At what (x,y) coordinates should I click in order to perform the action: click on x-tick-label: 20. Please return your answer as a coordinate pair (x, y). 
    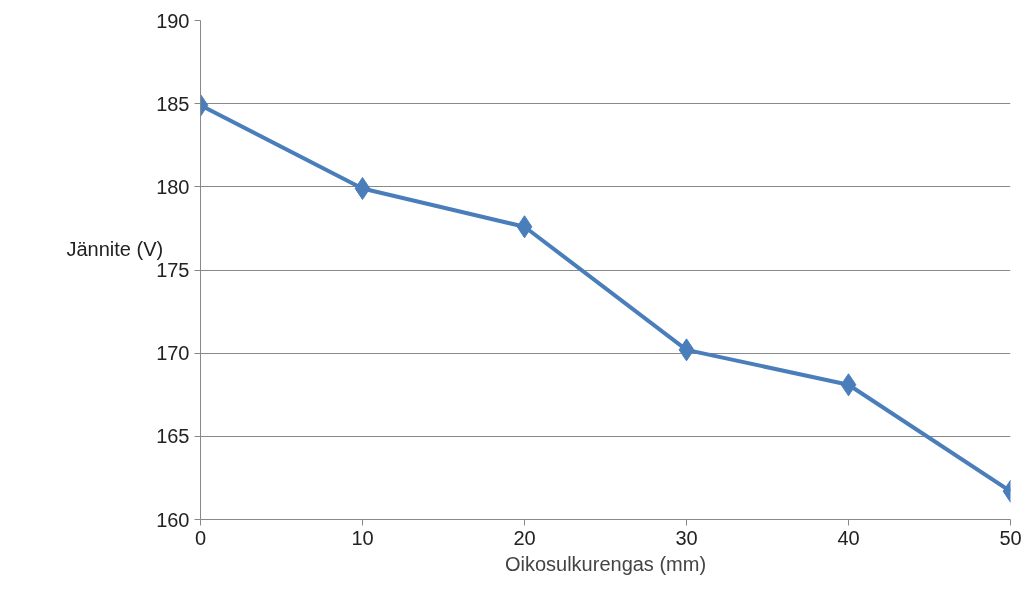
    Looking at the image, I should click on (524, 537).